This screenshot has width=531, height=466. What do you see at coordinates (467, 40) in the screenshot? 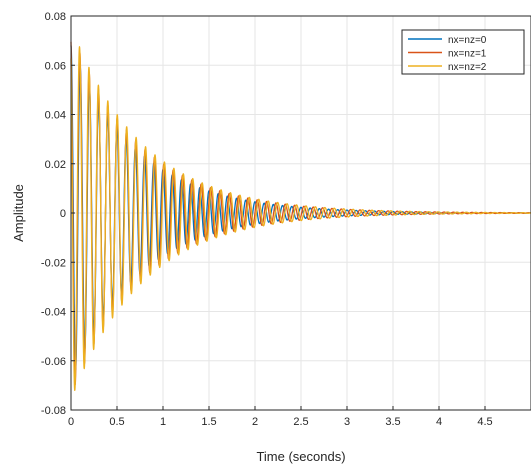
I see `legend-label-0: nx=nz=0` at bounding box center [467, 40].